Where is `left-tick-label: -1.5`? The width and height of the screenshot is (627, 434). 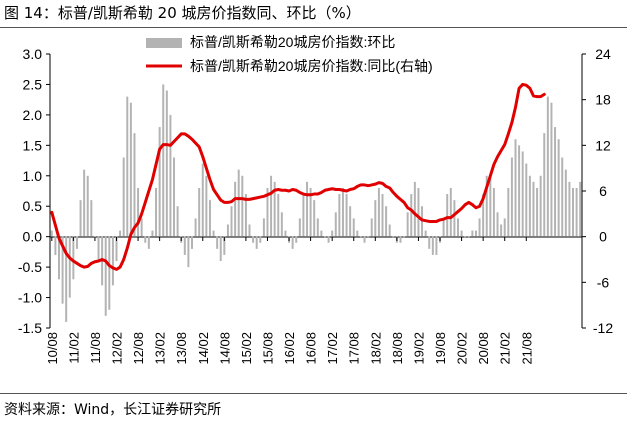 left-tick-label: -1.5 is located at coordinates (30, 328).